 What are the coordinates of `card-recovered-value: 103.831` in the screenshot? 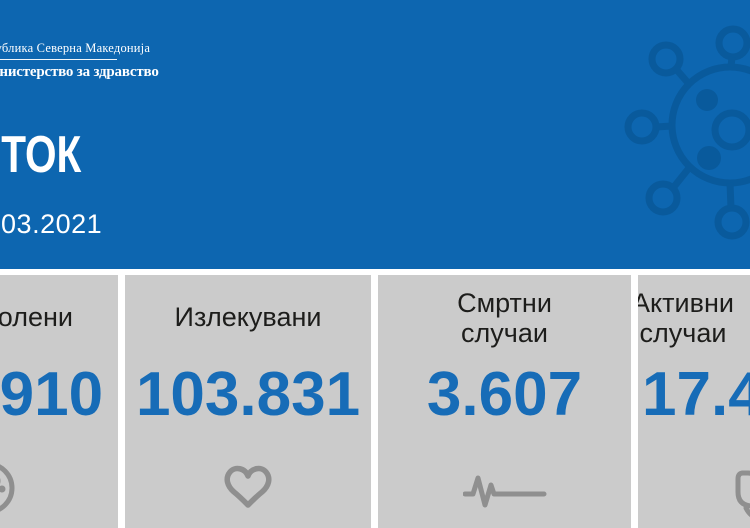 It's located at (248, 394).